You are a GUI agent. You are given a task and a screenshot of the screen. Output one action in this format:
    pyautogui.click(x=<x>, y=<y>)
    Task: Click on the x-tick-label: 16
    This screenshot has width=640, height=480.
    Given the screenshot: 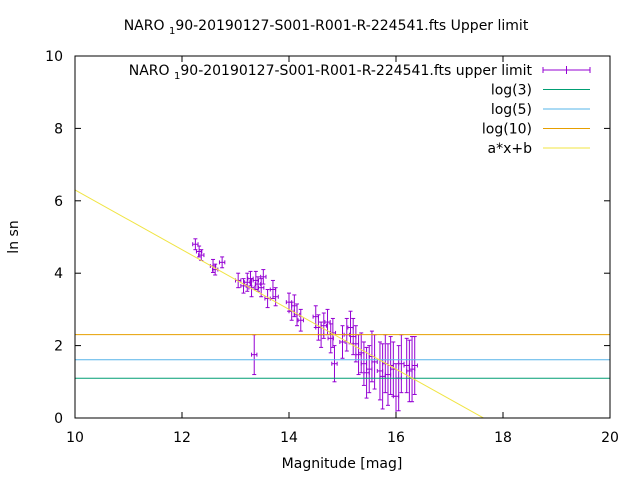 What is the action you would take?
    pyautogui.click(x=396, y=438)
    